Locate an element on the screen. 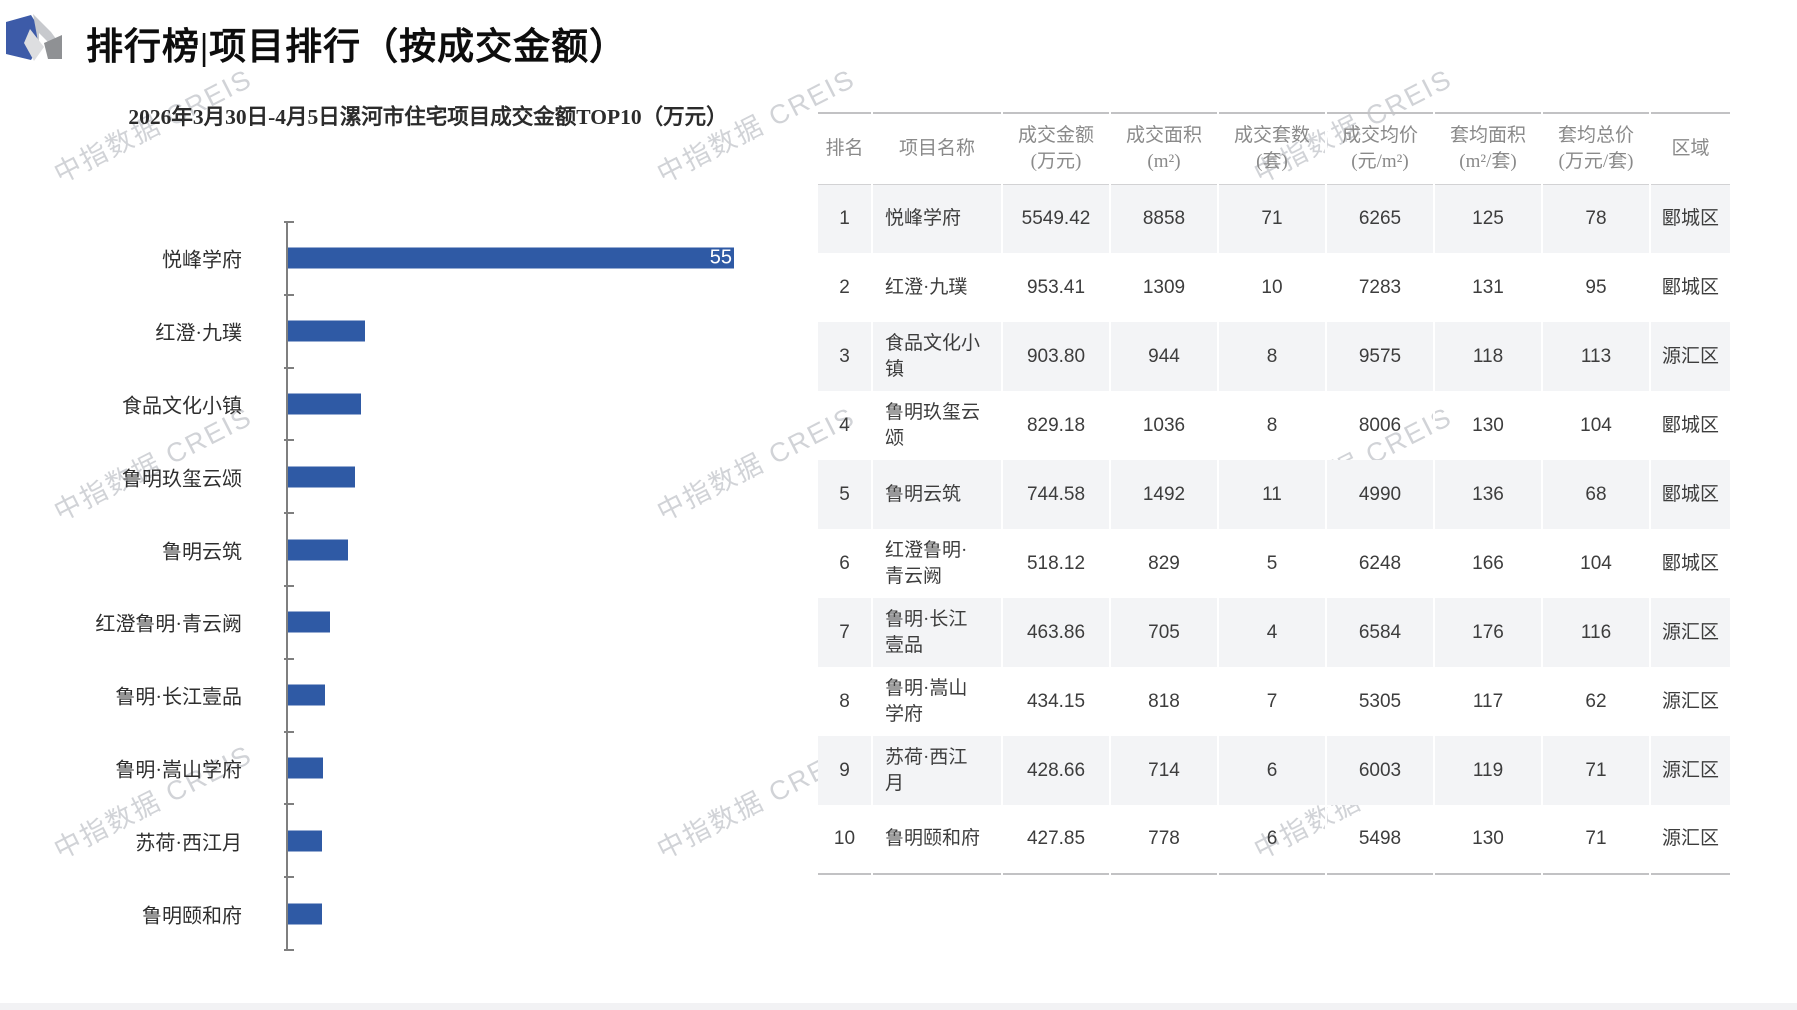 The width and height of the screenshot is (1797, 1010). table-cell: 434.15 is located at coordinates (1055, 701).